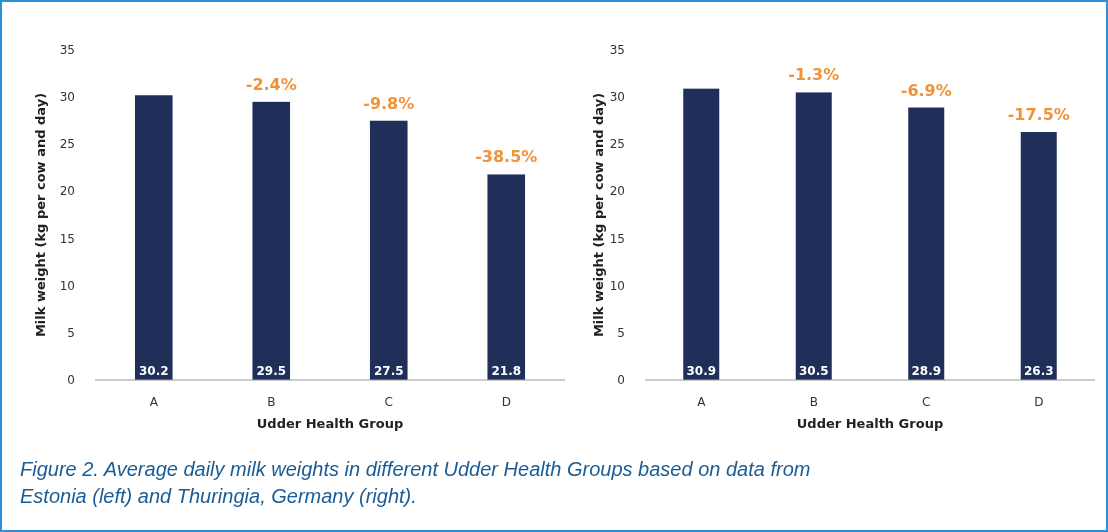 The width and height of the screenshot is (1108, 532). I want to click on annotation: -38.5%, so click(506, 157).